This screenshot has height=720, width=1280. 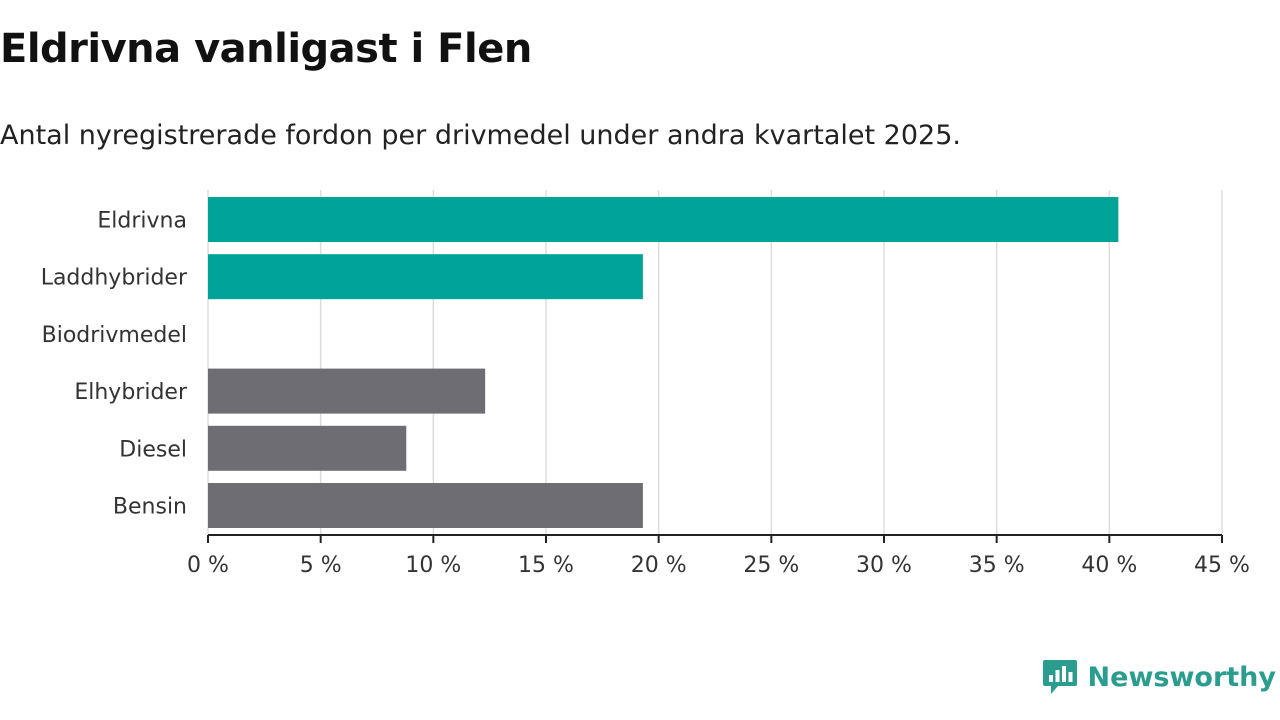 I want to click on category-label: Elhybrider, so click(x=131, y=392).